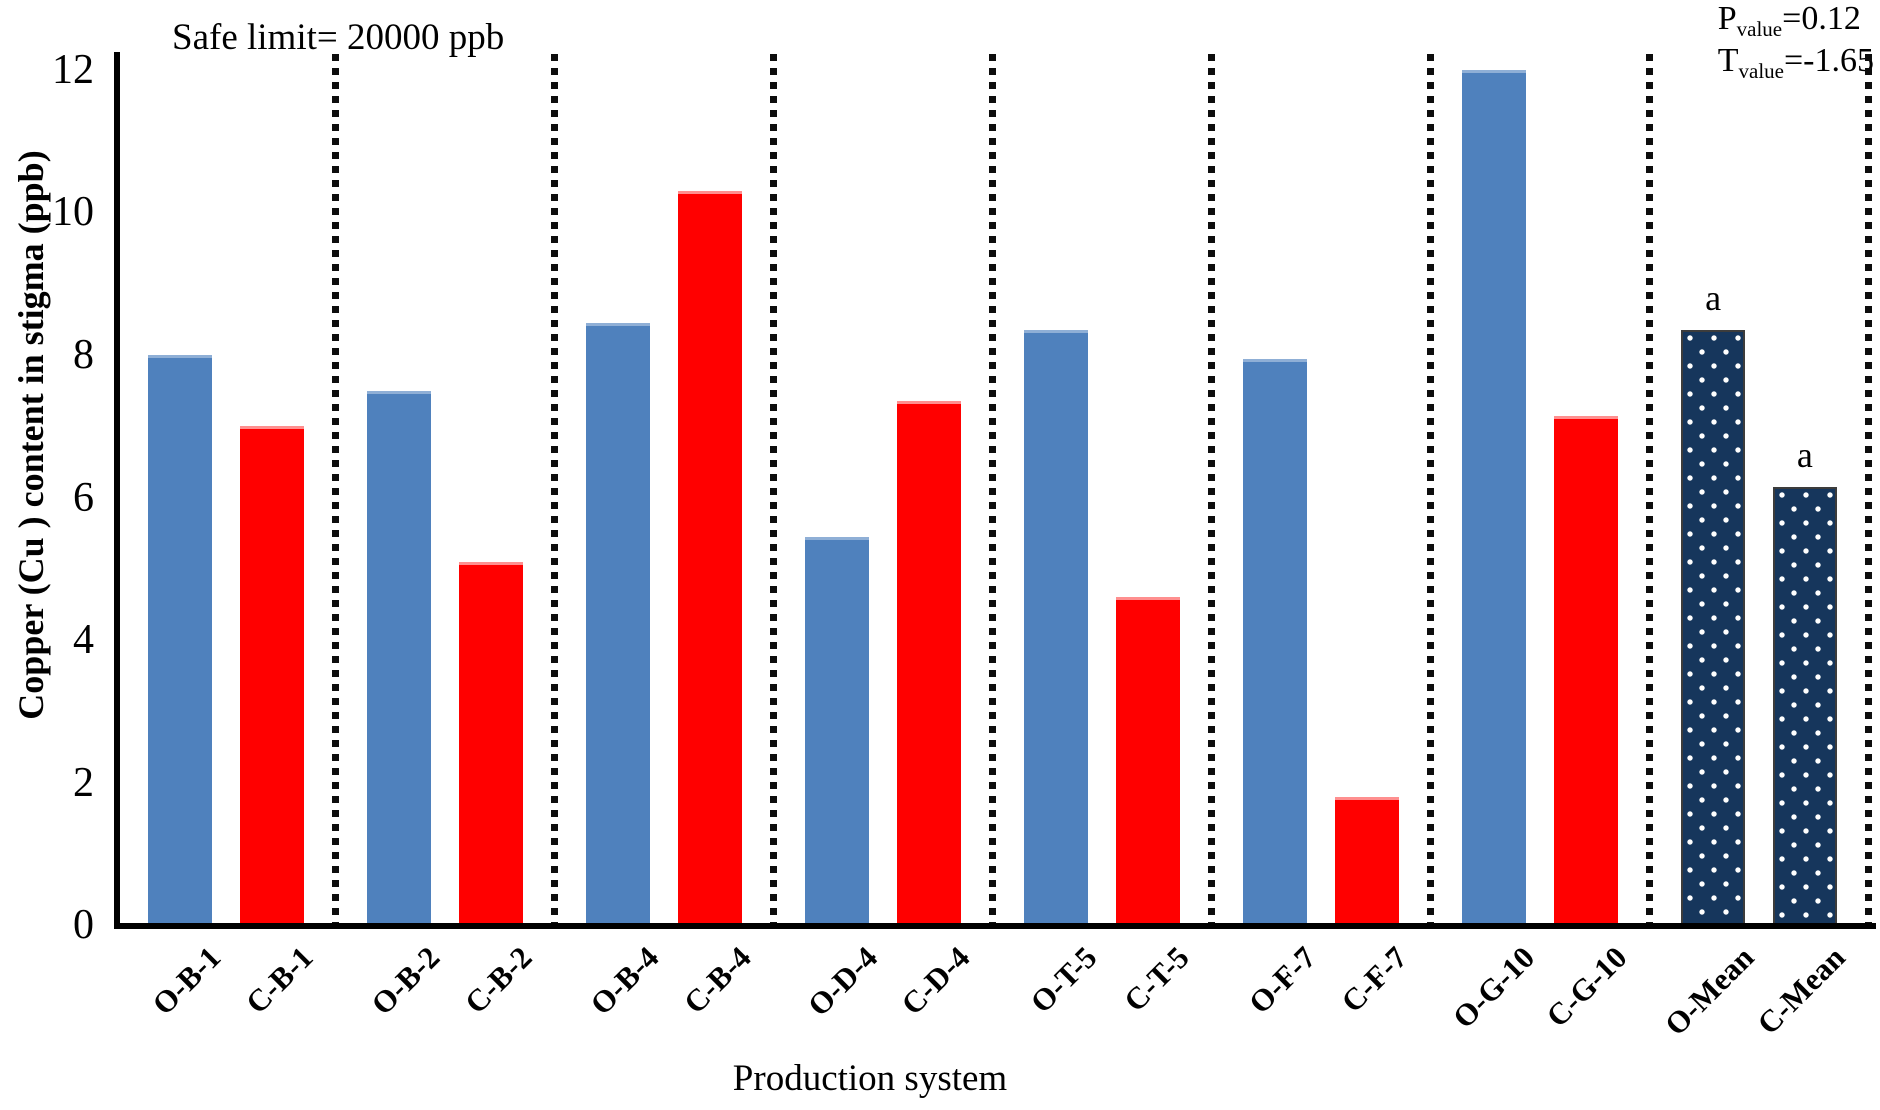  What do you see at coordinates (1374, 979) in the screenshot?
I see `x-category-label-C-F-7: C-F-7` at bounding box center [1374, 979].